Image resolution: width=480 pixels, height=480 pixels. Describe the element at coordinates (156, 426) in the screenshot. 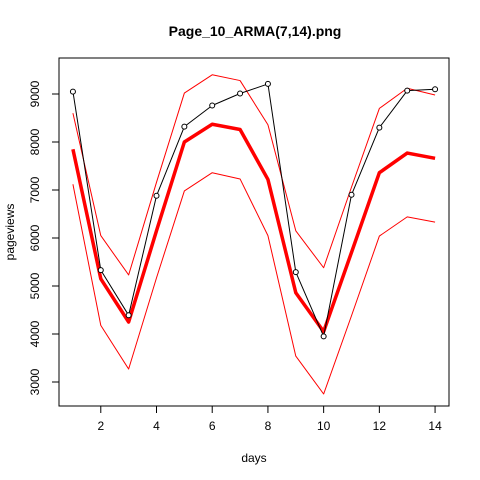

I see `x-tick-label: 4` at that location.